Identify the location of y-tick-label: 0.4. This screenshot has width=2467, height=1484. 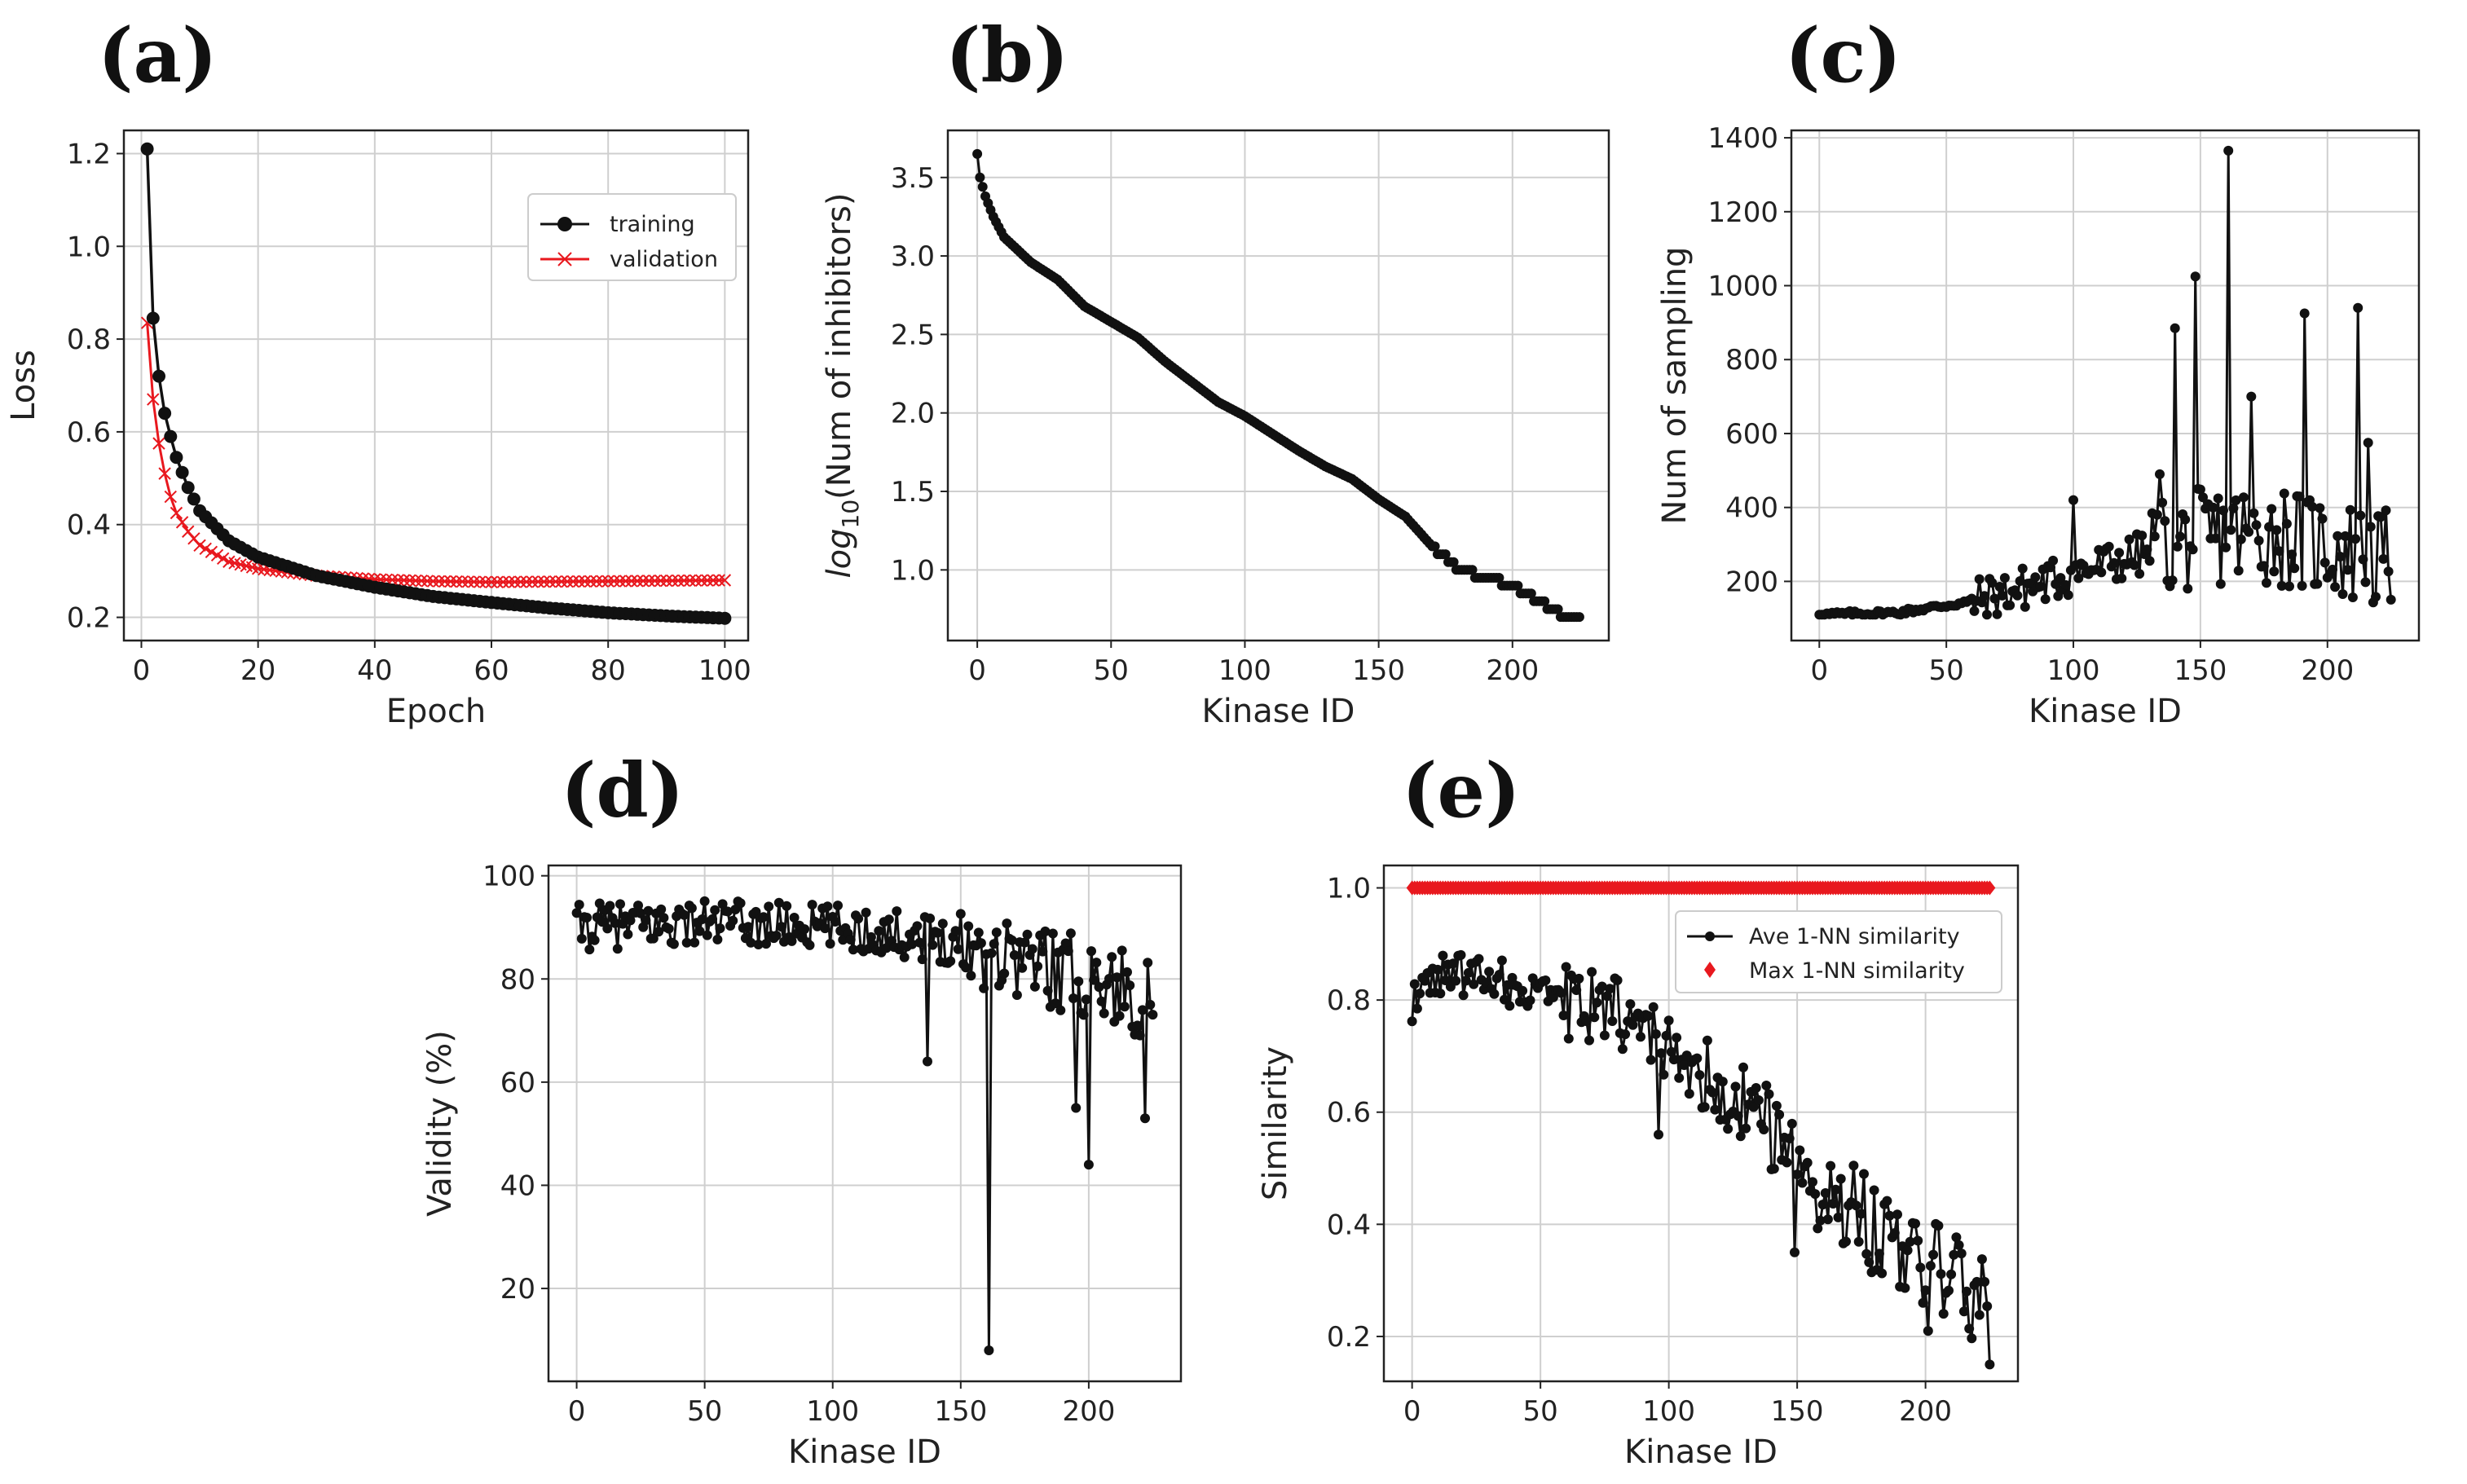
(1349, 1225).